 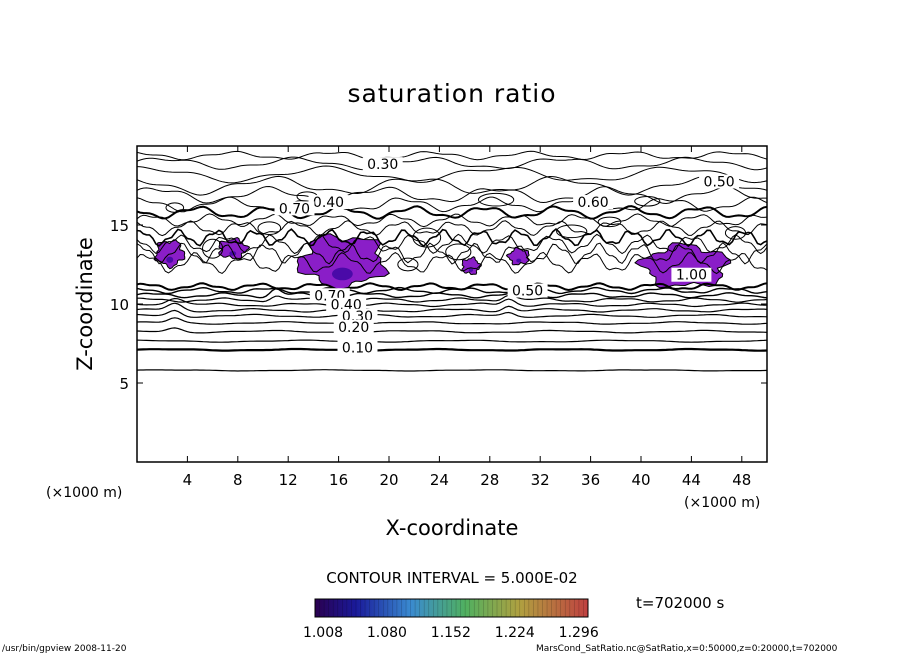 What do you see at coordinates (387, 633) in the screenshot?
I see `colorbar-tick-label: 1.080` at bounding box center [387, 633].